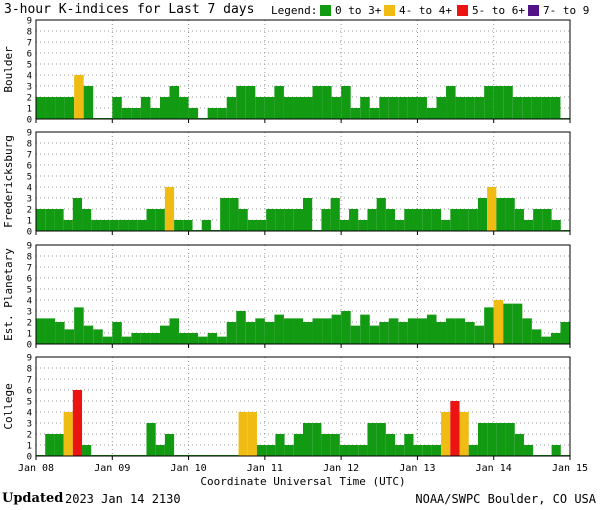  I want to click on legend-swatch-purple, so click(533, 10).